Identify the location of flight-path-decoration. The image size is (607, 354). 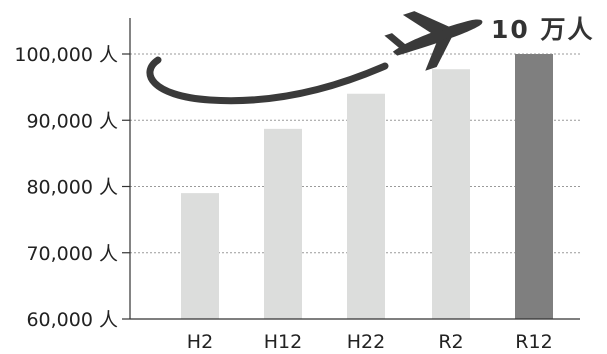
(314, 58).